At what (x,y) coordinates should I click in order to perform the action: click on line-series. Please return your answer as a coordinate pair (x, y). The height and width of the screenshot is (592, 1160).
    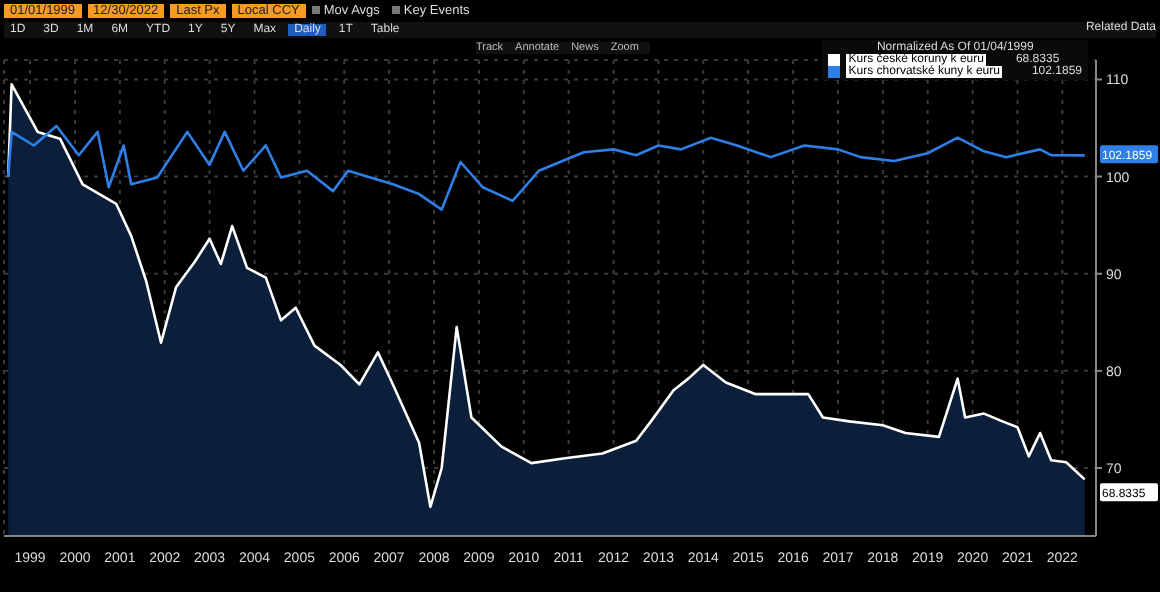
    Looking at the image, I should click on (546, 167).